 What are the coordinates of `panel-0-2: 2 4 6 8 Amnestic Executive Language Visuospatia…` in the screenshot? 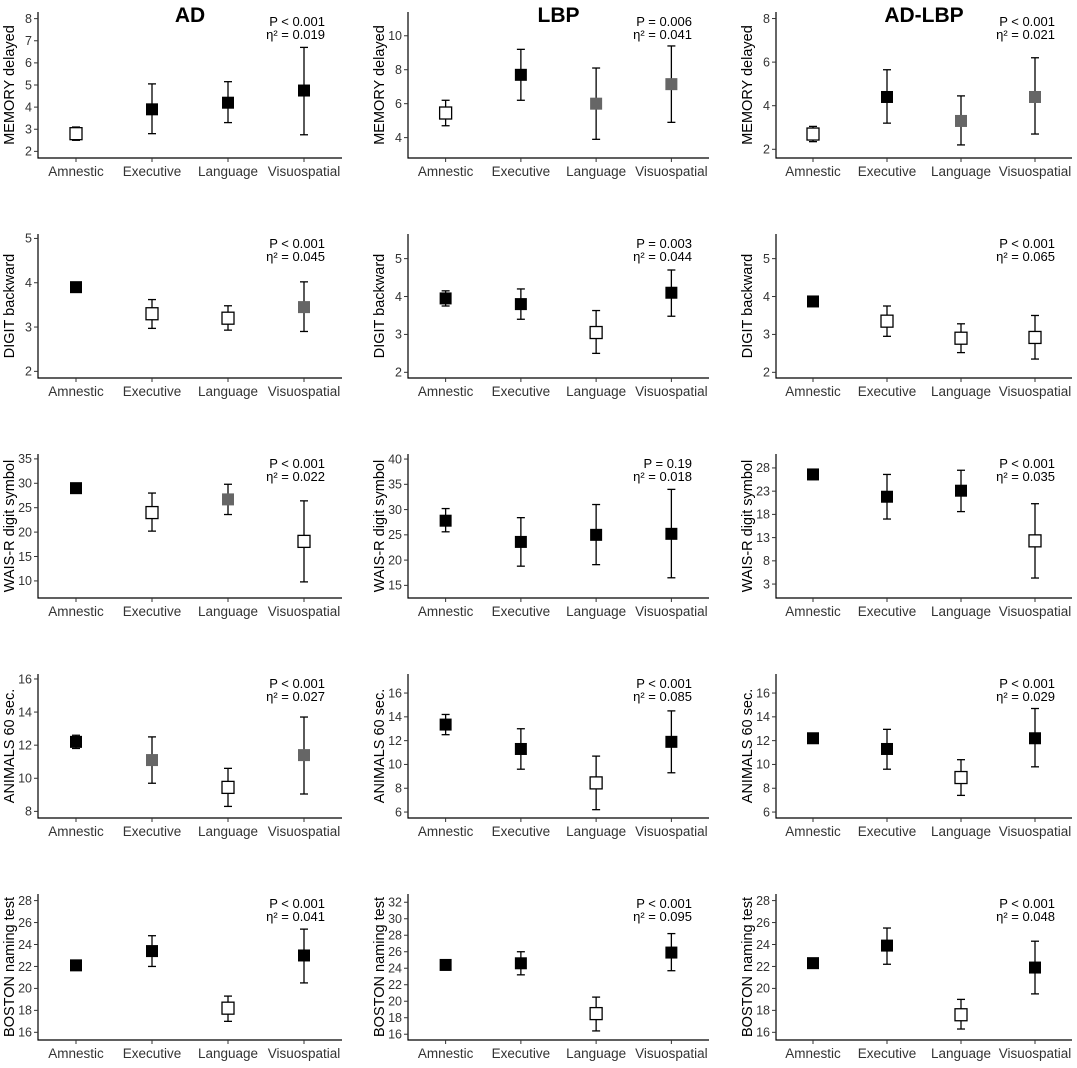 It's located at (906, 91).